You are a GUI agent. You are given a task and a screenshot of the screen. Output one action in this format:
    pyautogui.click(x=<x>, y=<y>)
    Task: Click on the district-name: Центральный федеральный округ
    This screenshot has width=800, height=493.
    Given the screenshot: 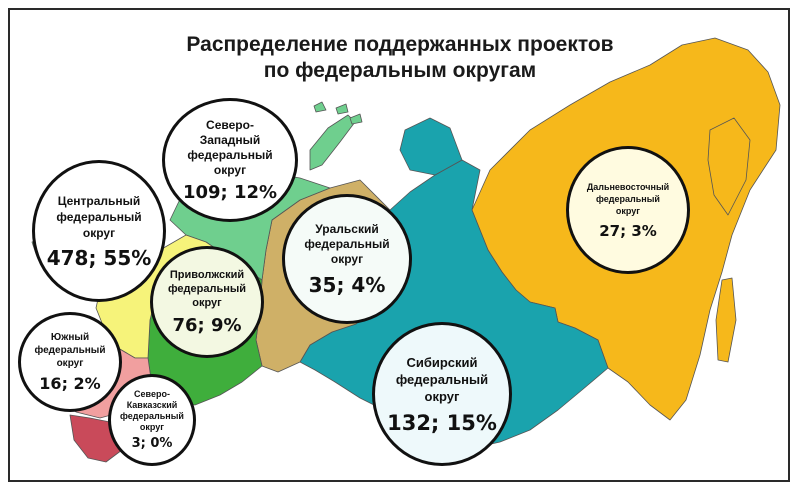 What is the action you would take?
    pyautogui.click(x=99, y=216)
    